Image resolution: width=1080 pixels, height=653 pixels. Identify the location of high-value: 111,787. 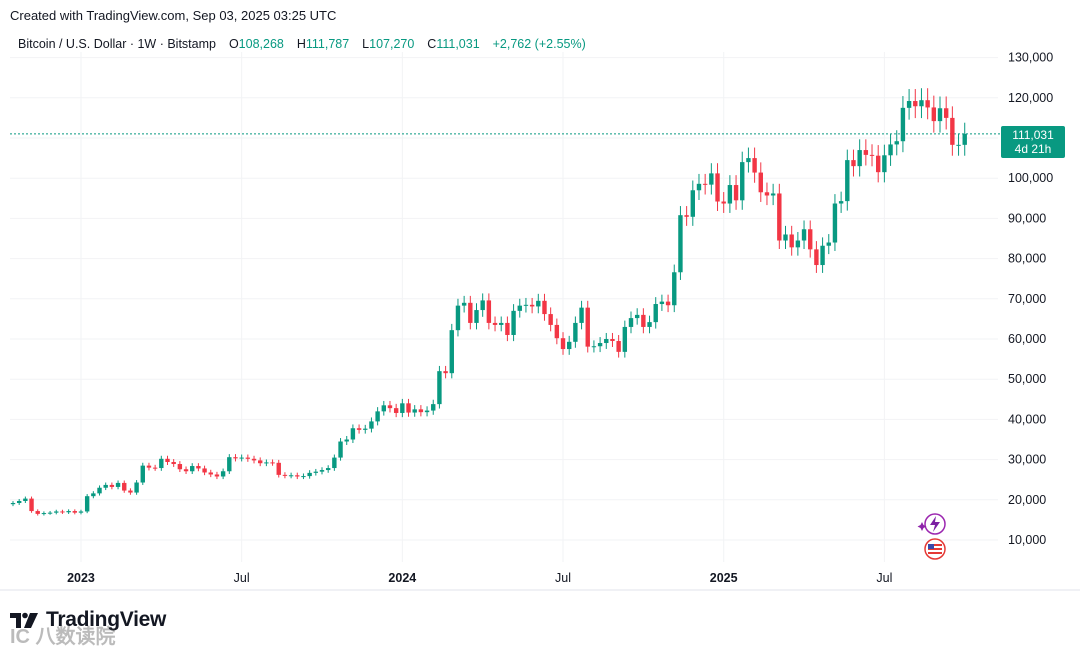
(327, 44).